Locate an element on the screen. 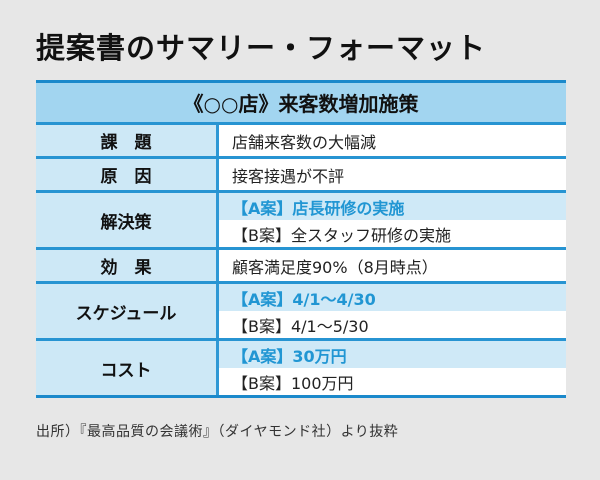 The image size is (600, 480). row-cause-value-cell: 接客接遇が不評 is located at coordinates (391, 175).